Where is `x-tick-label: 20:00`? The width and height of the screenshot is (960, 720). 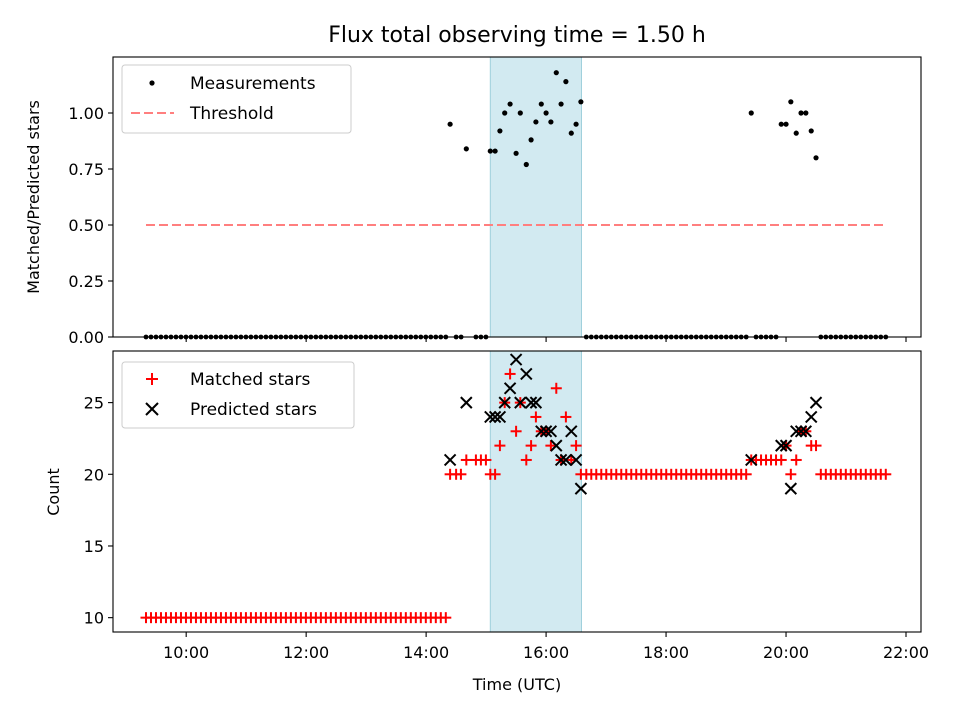 x-tick-label: 20:00 is located at coordinates (786, 652).